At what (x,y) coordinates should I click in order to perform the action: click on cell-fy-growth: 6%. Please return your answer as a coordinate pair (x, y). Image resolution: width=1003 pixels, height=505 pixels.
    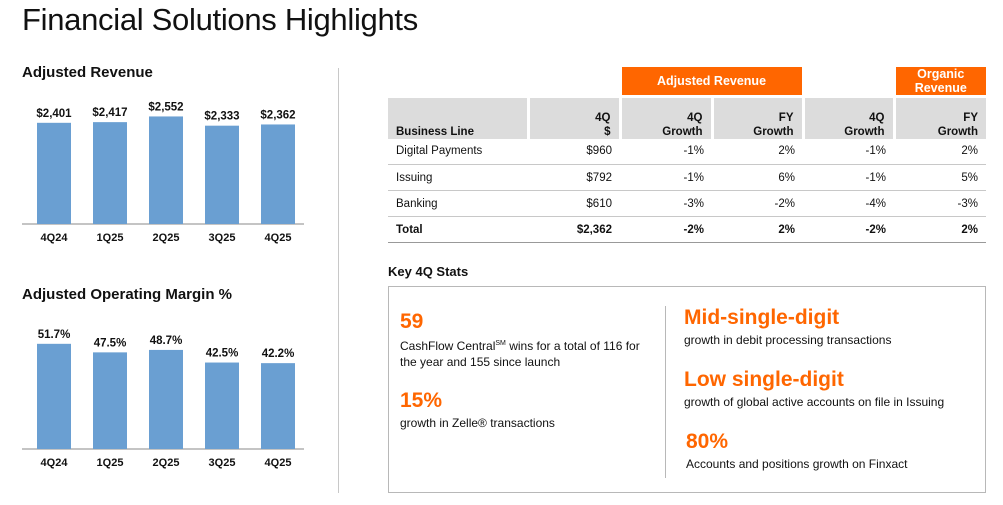
    Looking at the image, I should click on (757, 177).